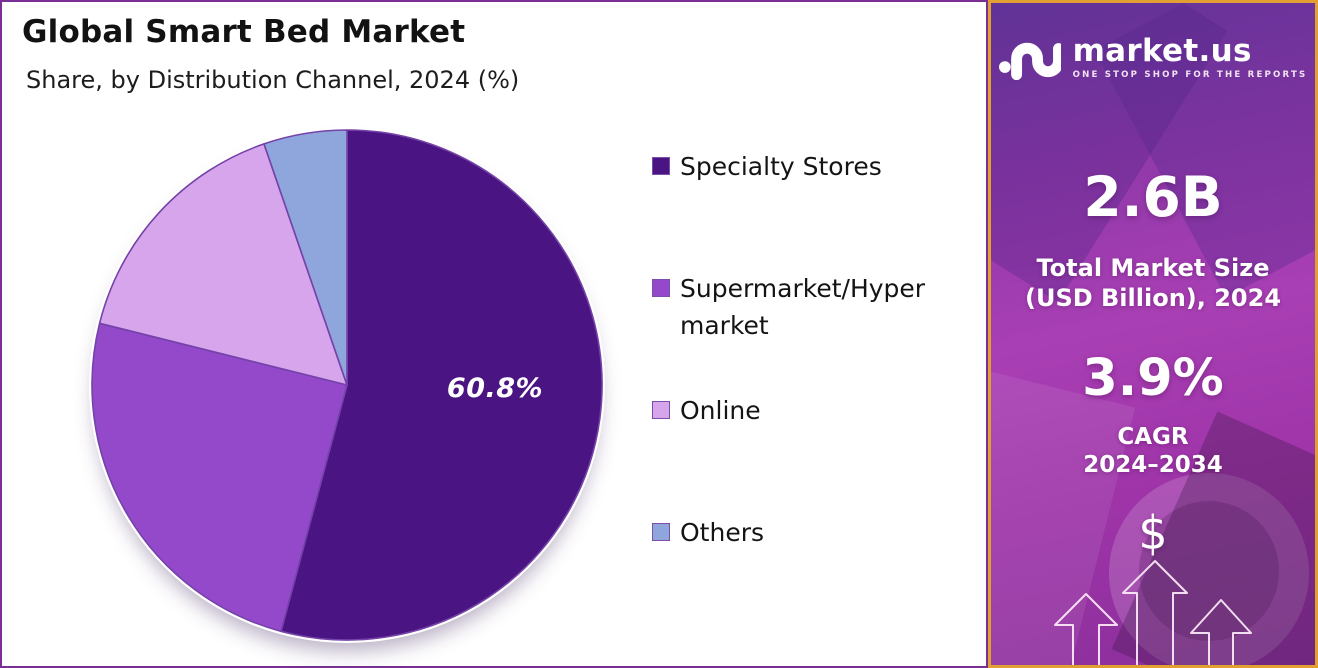 This screenshot has height=668, width=1318. Describe the element at coordinates (1153, 533) in the screenshot. I see `dollar-icon: $` at that location.